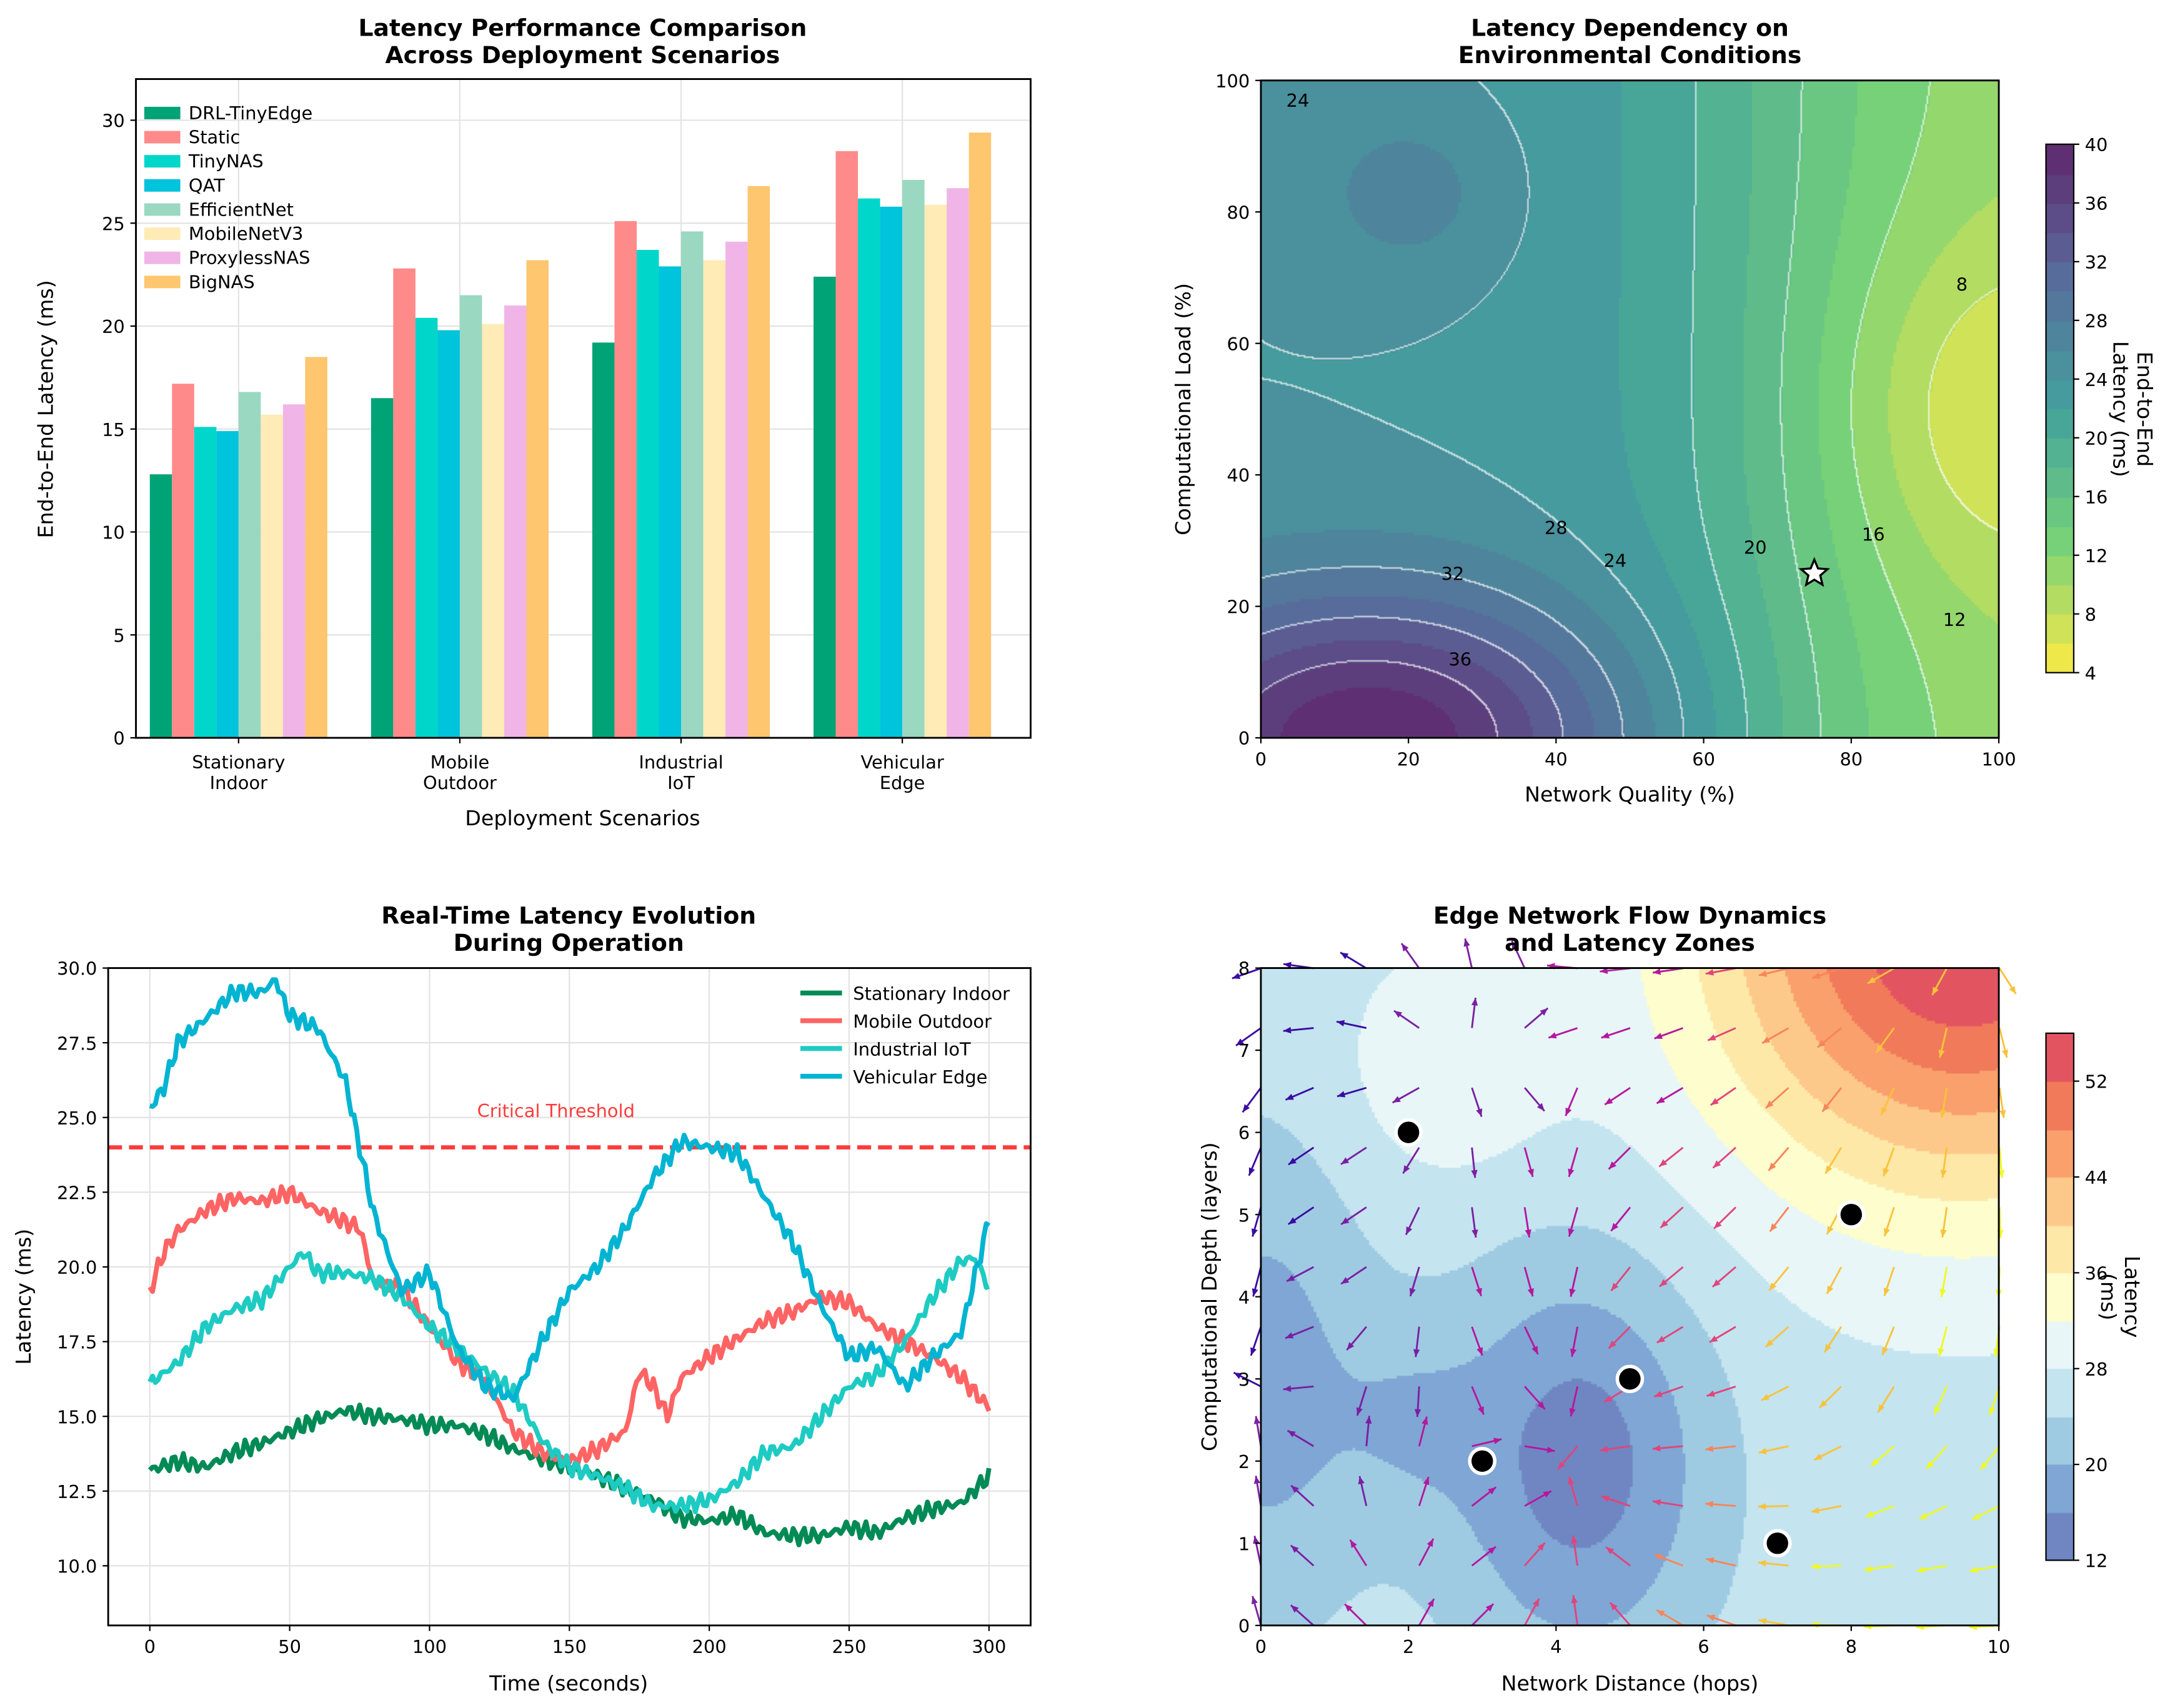  I want to click on x-tick-label: Mobile Outdoor, so click(460, 772).